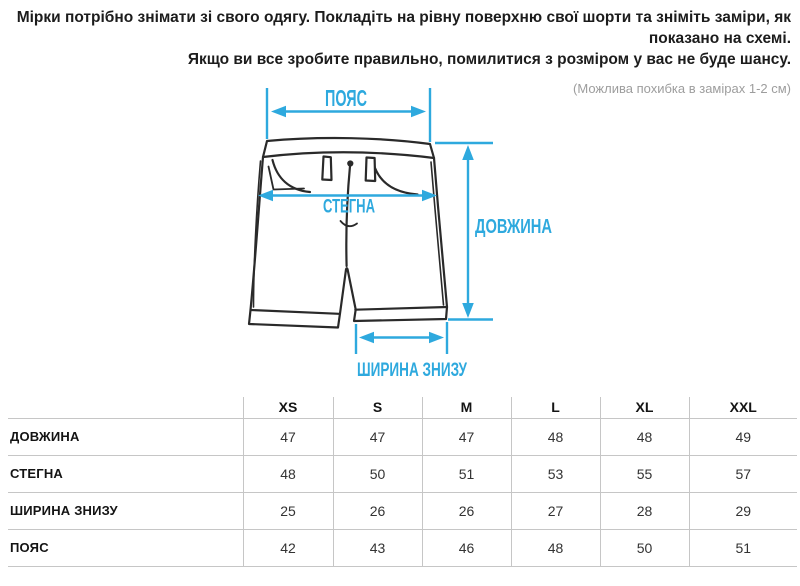 The height and width of the screenshot is (586, 800). What do you see at coordinates (466, 548) in the screenshot?
I see `size-value: 46` at bounding box center [466, 548].